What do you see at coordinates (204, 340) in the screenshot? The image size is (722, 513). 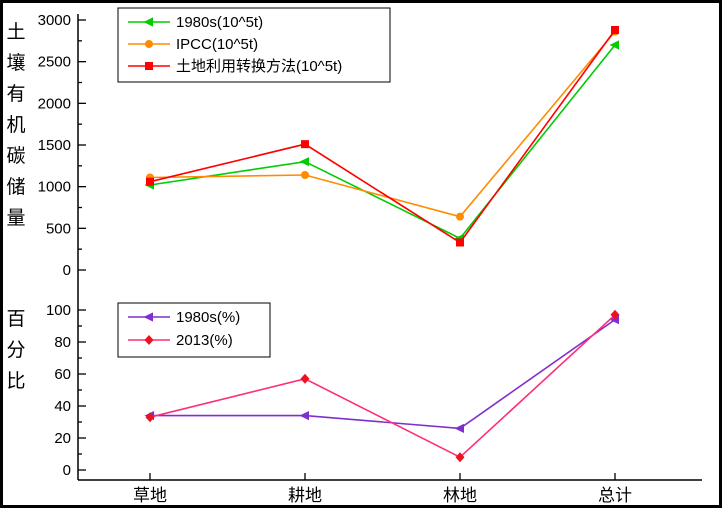 I see `legend-label: 2013(%)` at bounding box center [204, 340].